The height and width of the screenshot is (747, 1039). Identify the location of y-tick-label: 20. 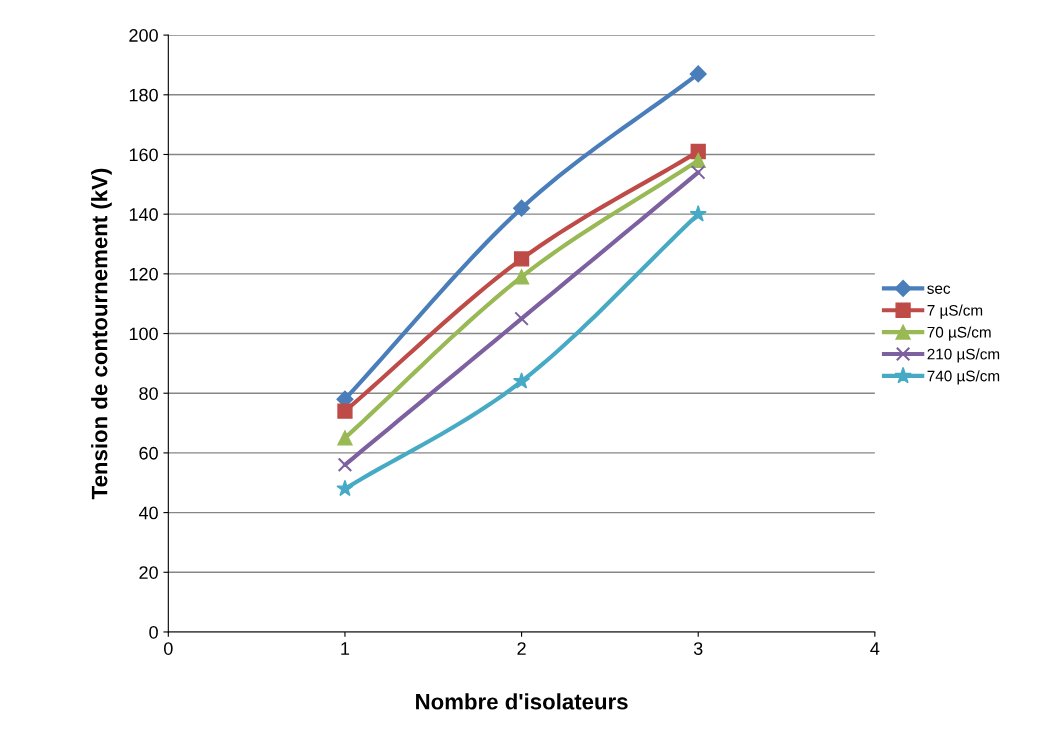
(148, 572).